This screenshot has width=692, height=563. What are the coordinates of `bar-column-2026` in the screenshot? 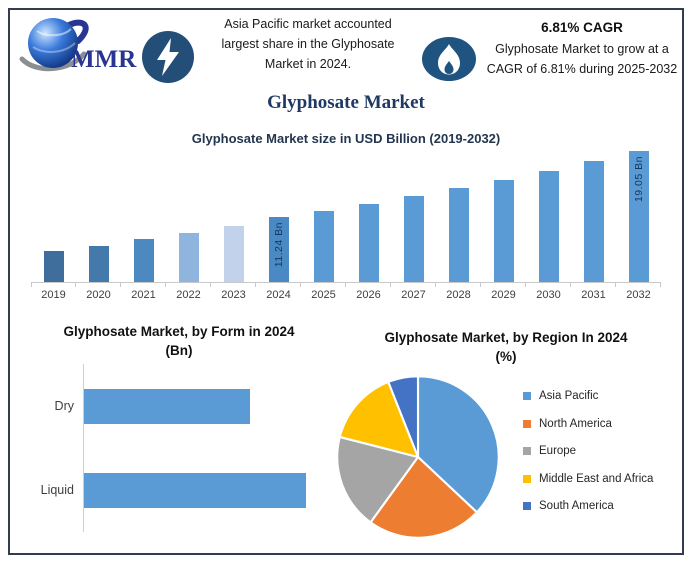 It's located at (368, 216).